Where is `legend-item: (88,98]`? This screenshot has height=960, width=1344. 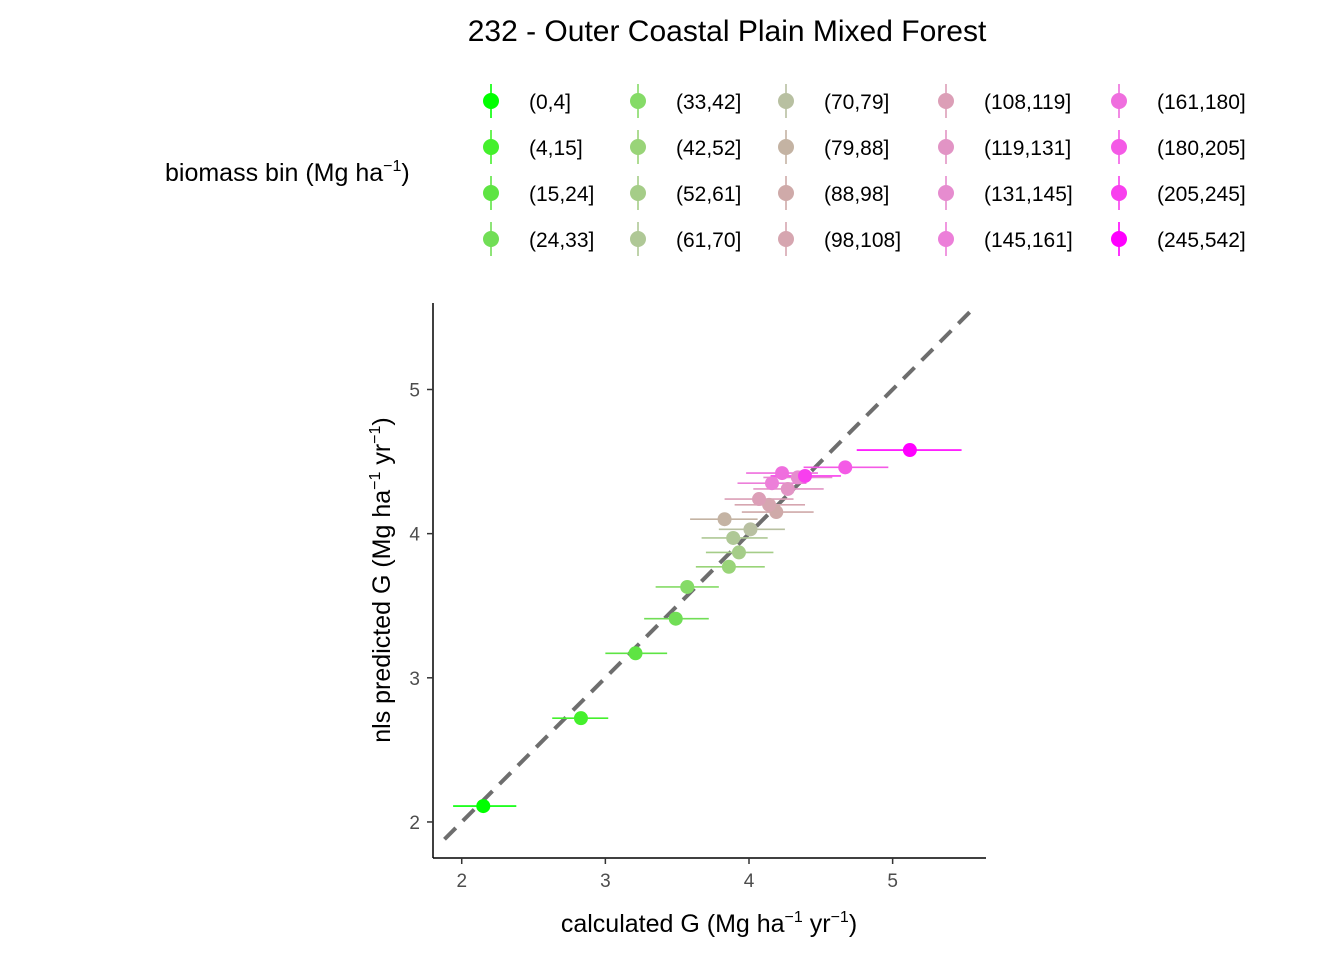
legend-item: (88,98] is located at coordinates (833, 193).